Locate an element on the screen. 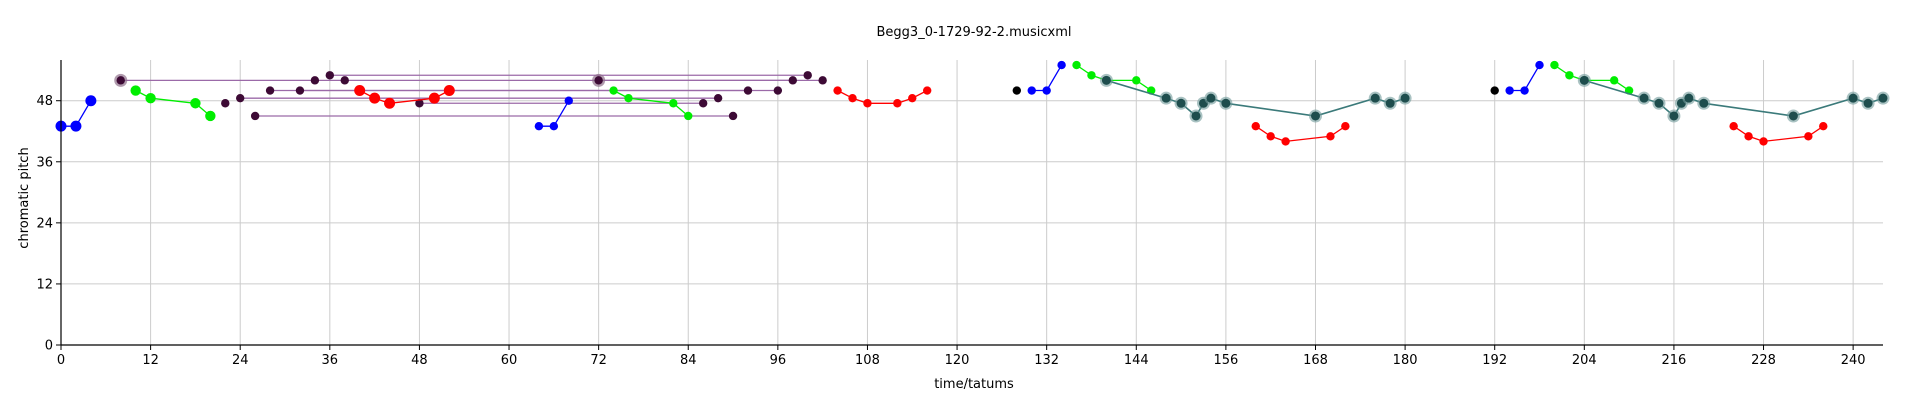 Image resolution: width=1920 pixels, height=401 pixels. x-tick-label: 144 is located at coordinates (1136, 360).